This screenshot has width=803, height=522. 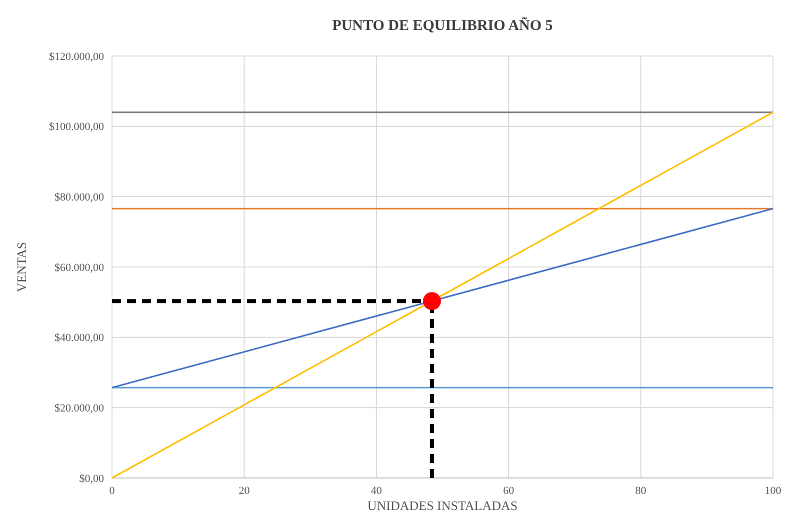 What do you see at coordinates (509, 491) in the screenshot?
I see `x-tick-label: 60` at bounding box center [509, 491].